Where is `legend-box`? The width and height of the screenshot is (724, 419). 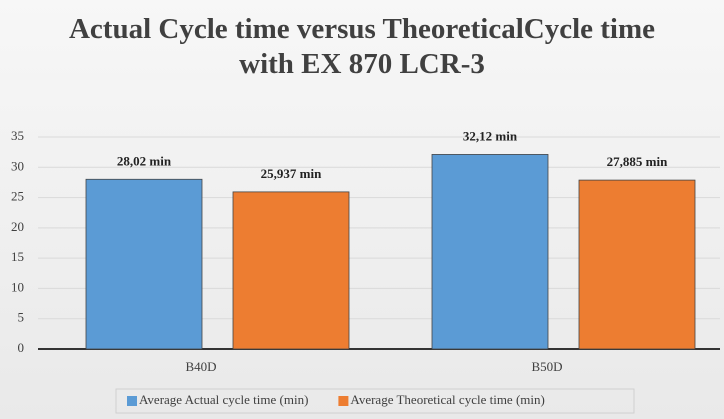
legend-box is located at coordinates (375, 401).